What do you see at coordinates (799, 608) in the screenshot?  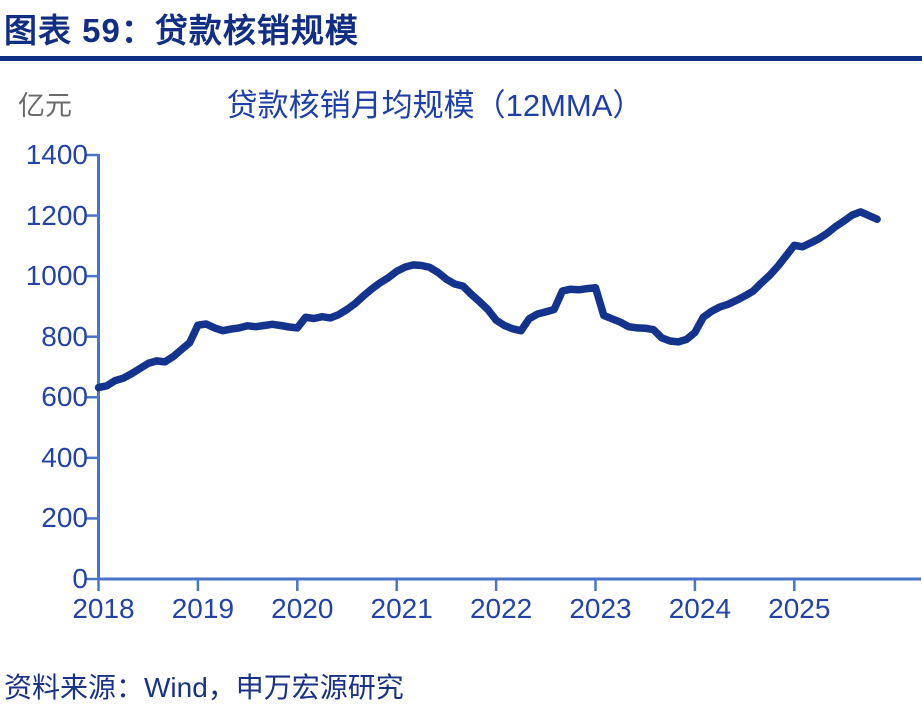 I see `x-tick-label: 2025` at bounding box center [799, 608].